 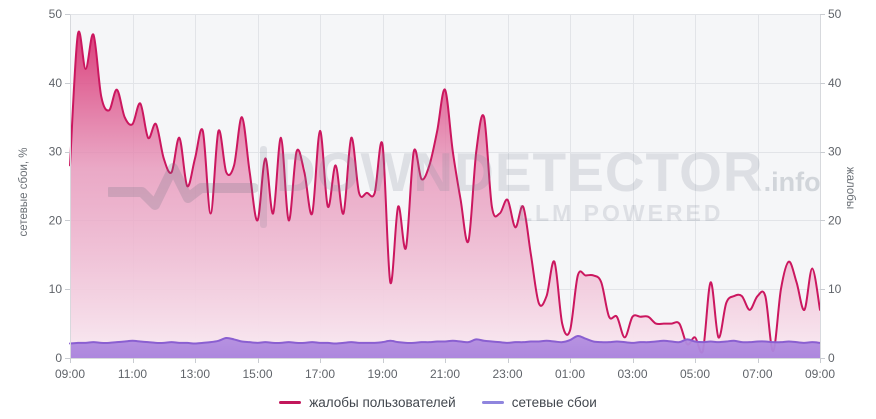 What do you see at coordinates (492, 402) in the screenshot?
I see `network-failures-series-swatch` at bounding box center [492, 402].